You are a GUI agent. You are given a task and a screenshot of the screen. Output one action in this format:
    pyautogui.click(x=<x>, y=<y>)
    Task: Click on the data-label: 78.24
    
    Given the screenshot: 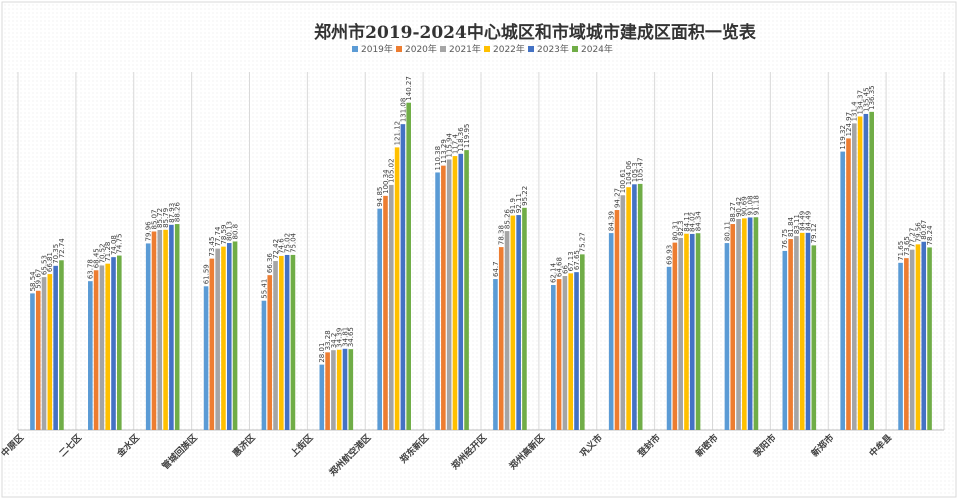 What is the action you would take?
    pyautogui.click(x=930, y=235)
    